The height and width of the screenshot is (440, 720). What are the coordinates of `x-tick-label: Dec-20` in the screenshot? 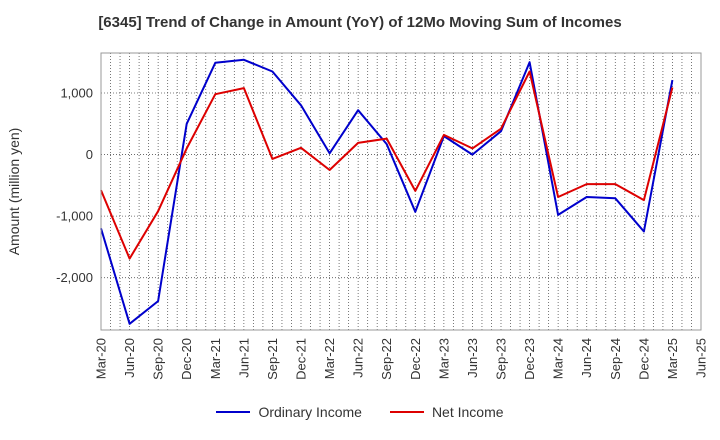 It's located at (186, 359).